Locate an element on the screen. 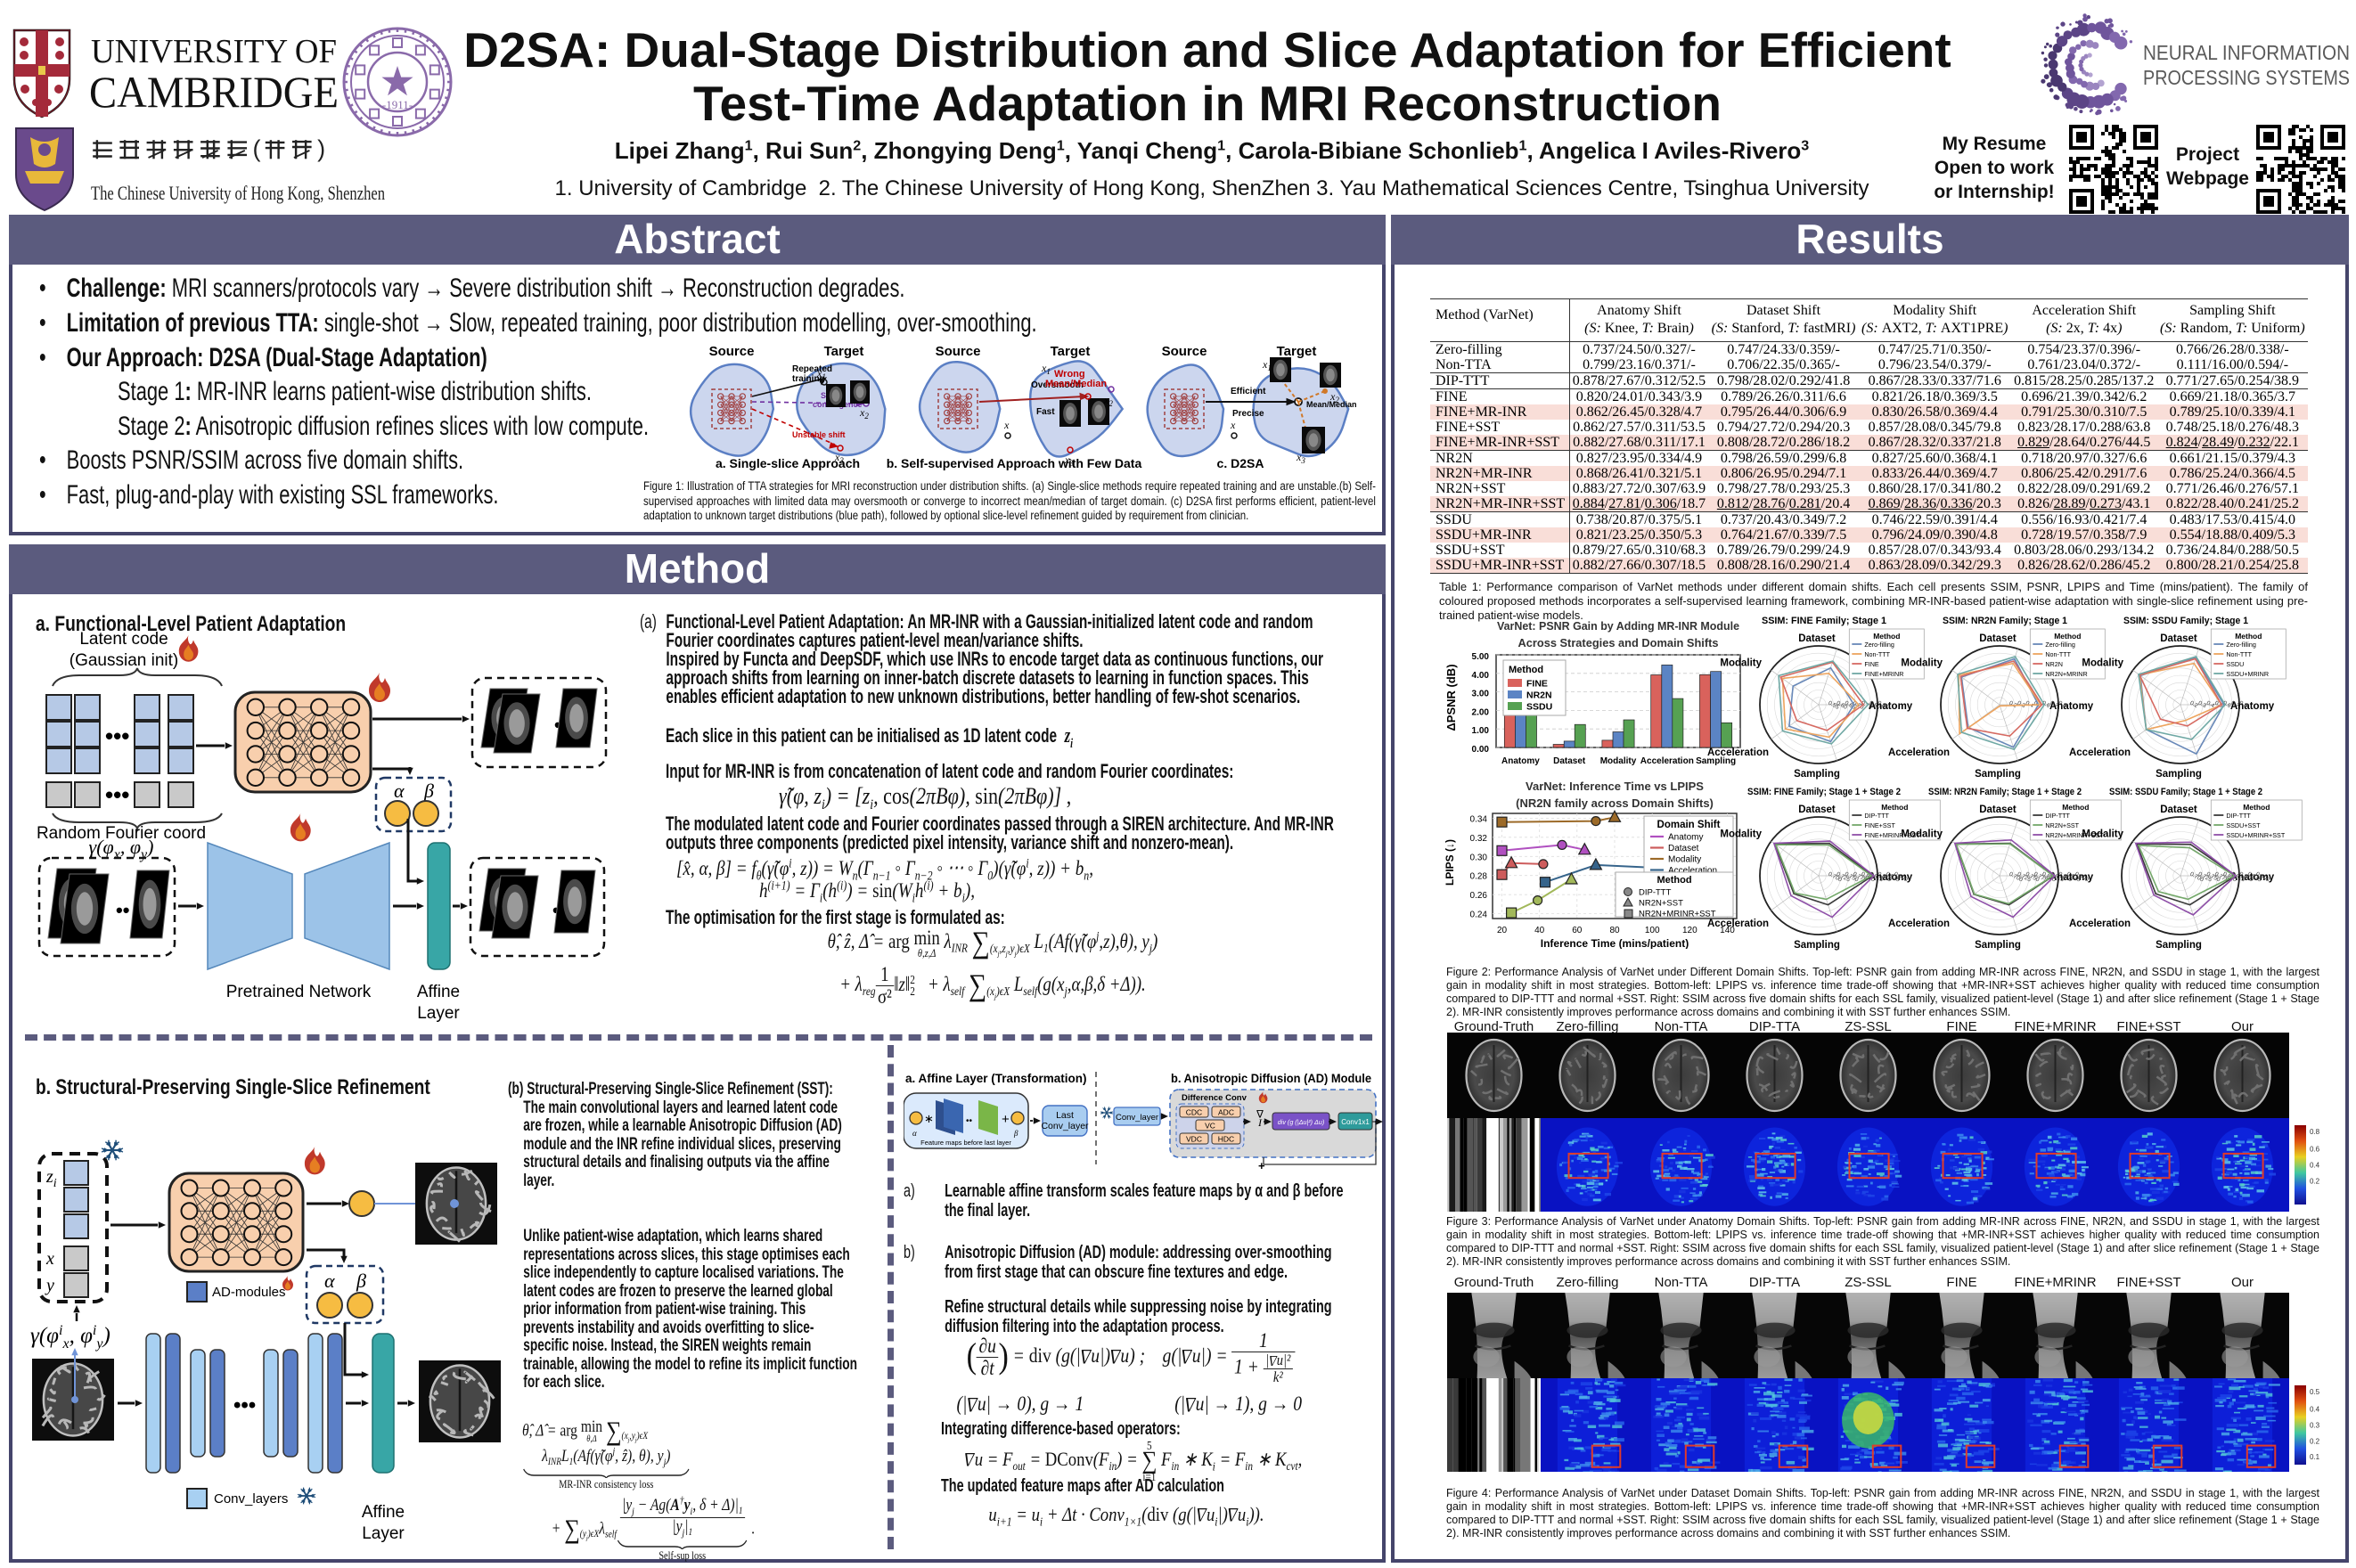 This screenshot has height=1568, width=2356. svg-text: SSIM: SSDU Family; Stage 1 is located at coordinates (2185, 621).